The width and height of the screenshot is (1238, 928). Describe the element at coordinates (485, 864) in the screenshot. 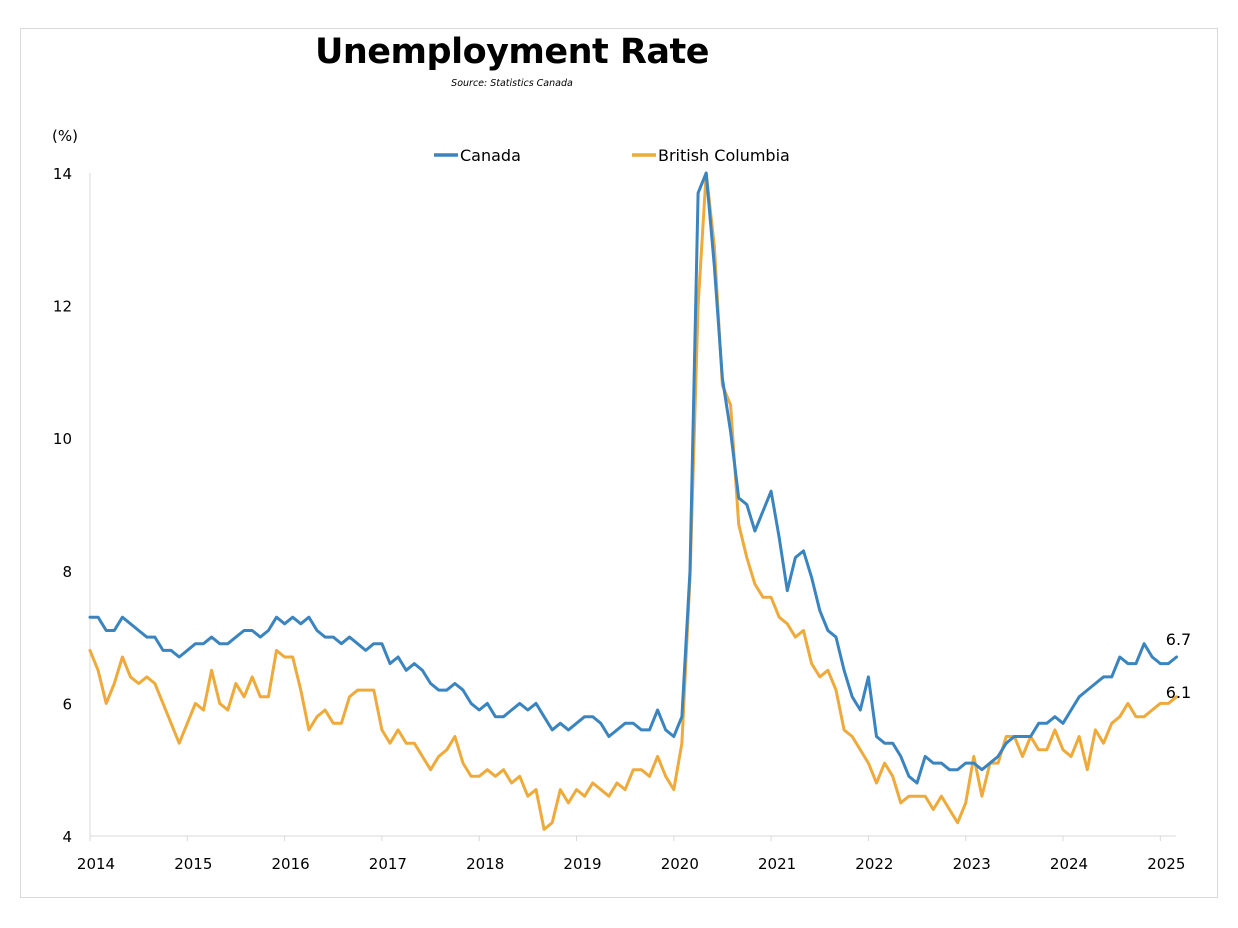

I see `x-tick-label: 2018` at that location.